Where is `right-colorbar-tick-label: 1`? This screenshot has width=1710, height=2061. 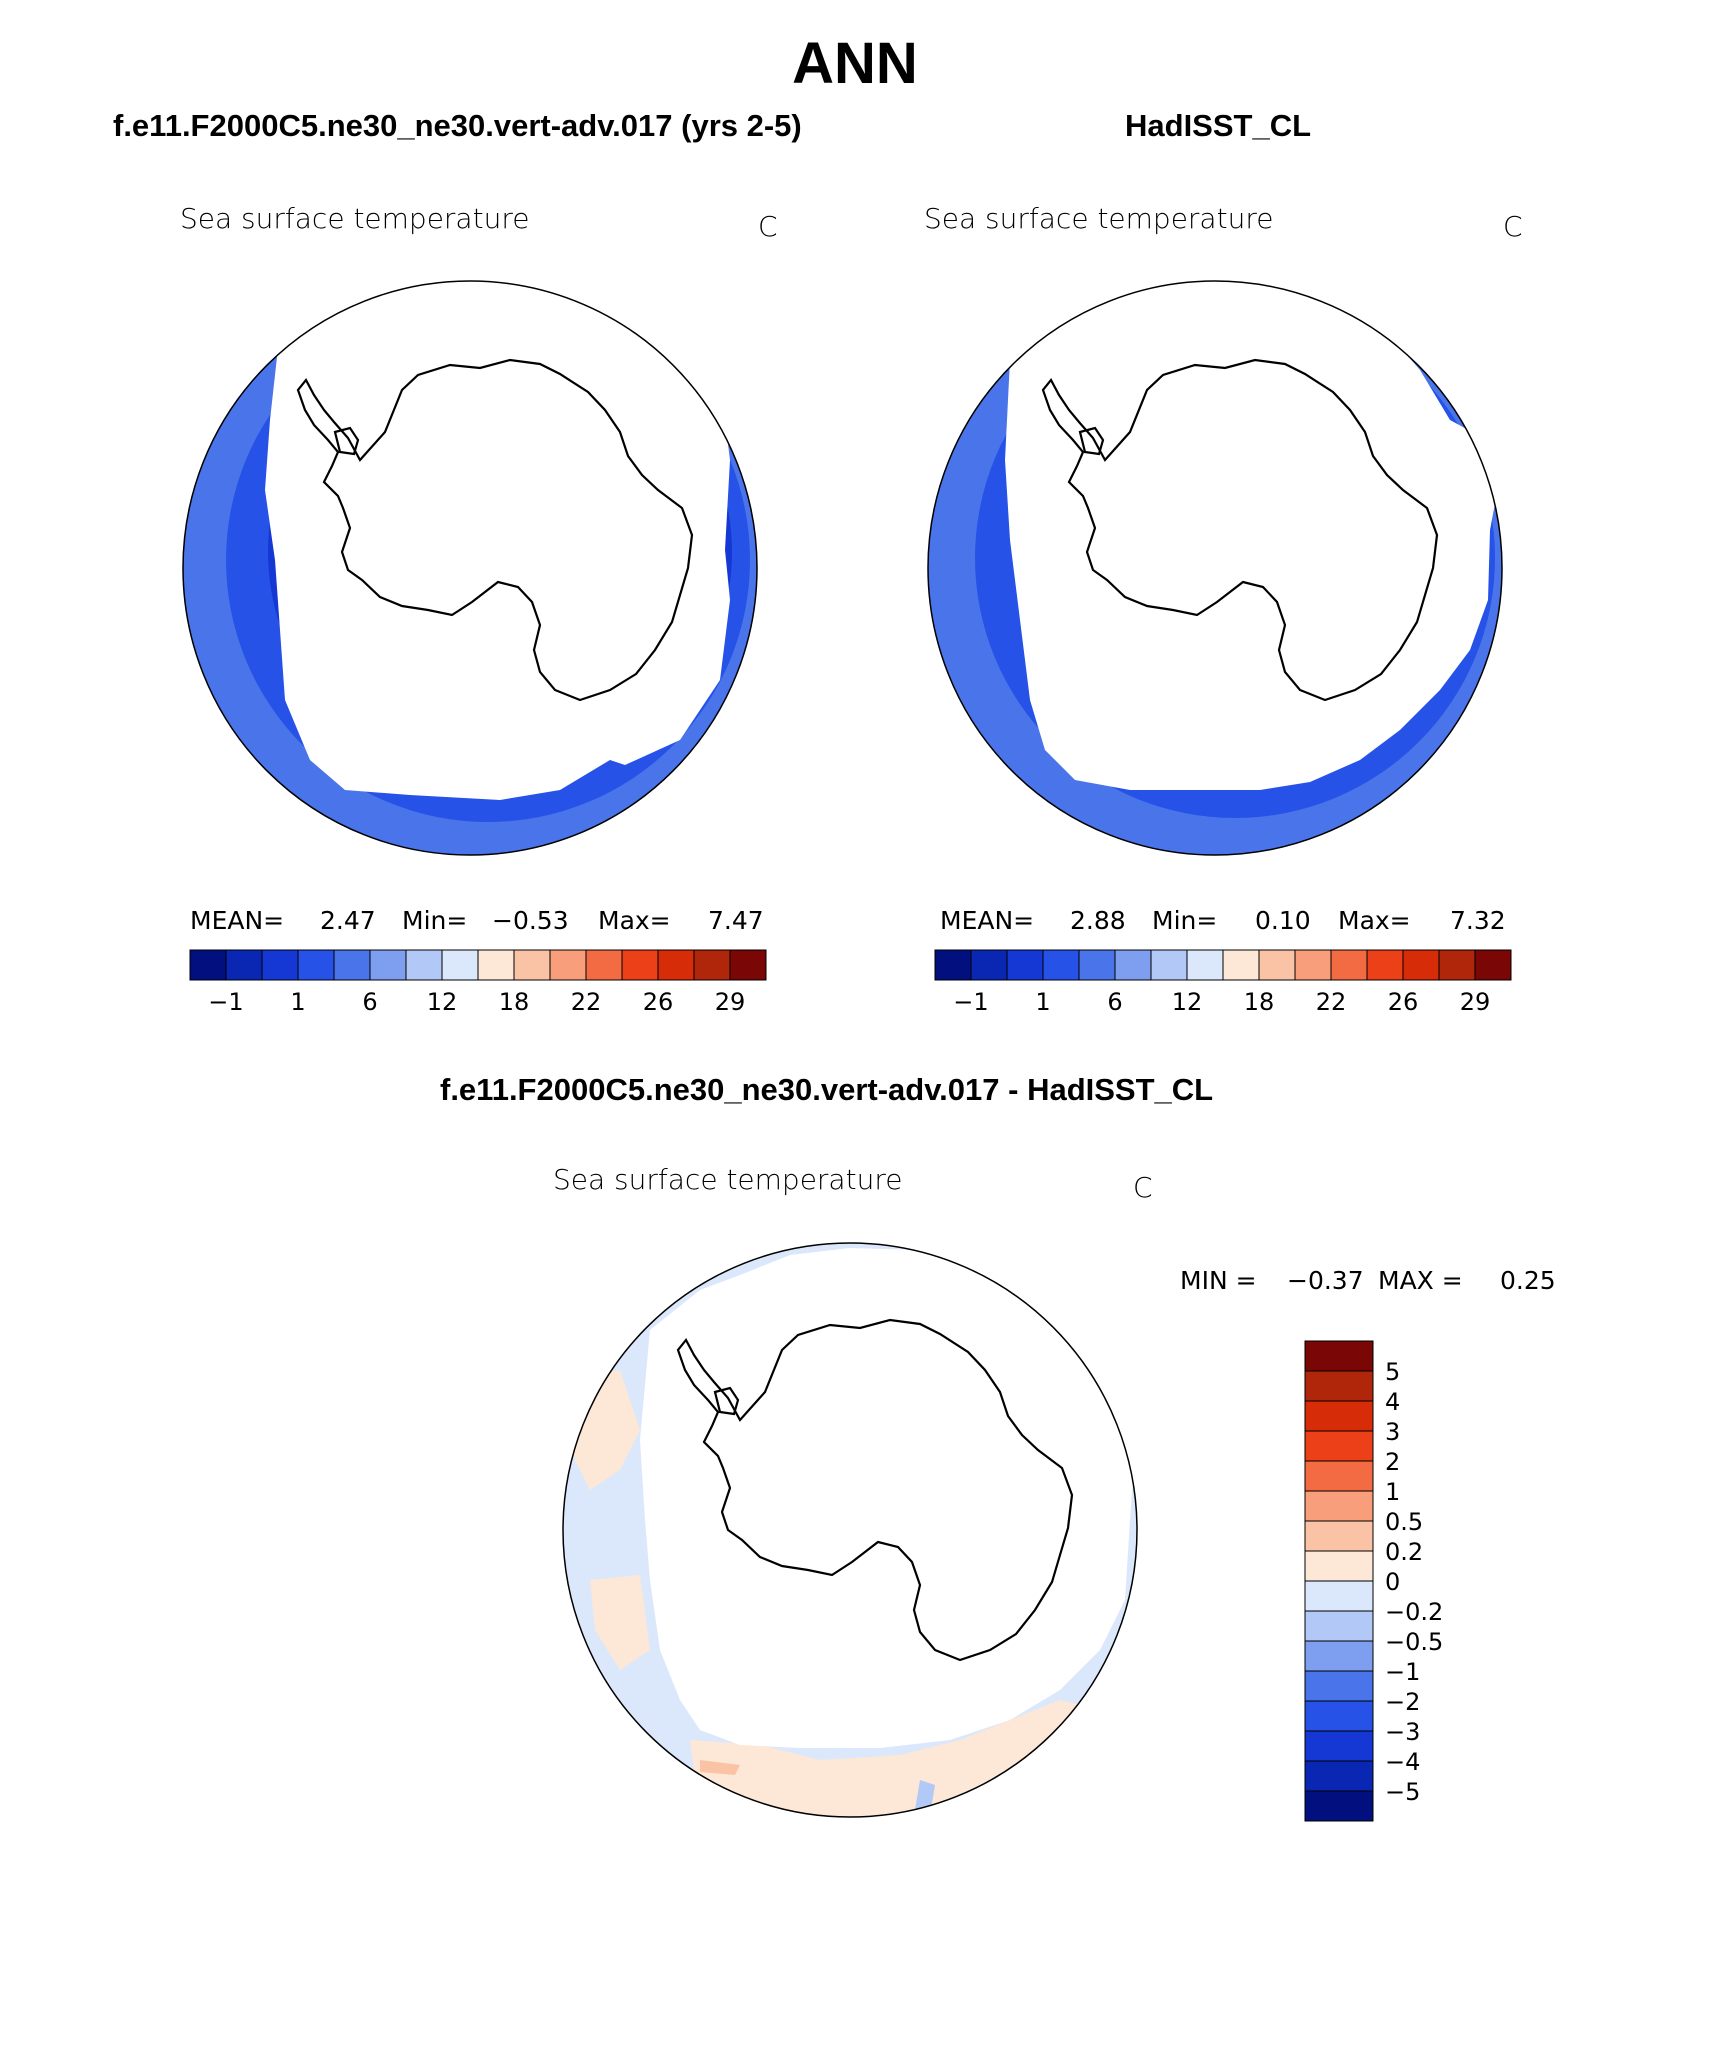
right-colorbar-tick-label: 1 is located at coordinates (1042, 1002).